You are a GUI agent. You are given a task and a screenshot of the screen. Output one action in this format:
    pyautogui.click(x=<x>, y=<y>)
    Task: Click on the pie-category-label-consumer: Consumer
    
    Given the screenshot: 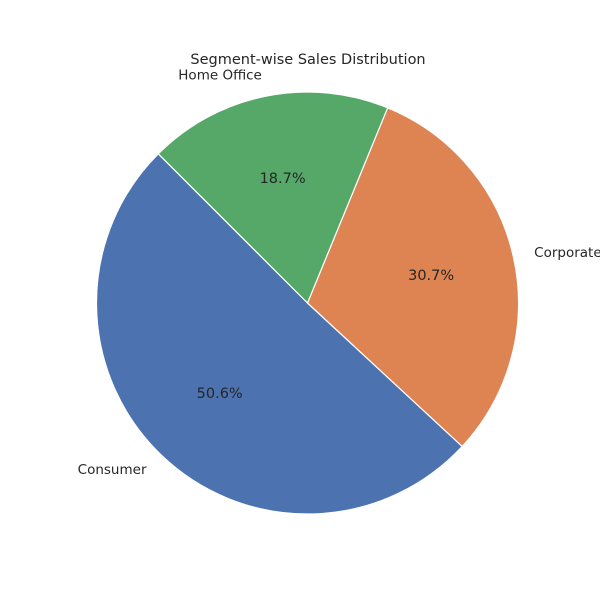 What is the action you would take?
    pyautogui.click(x=112, y=470)
    